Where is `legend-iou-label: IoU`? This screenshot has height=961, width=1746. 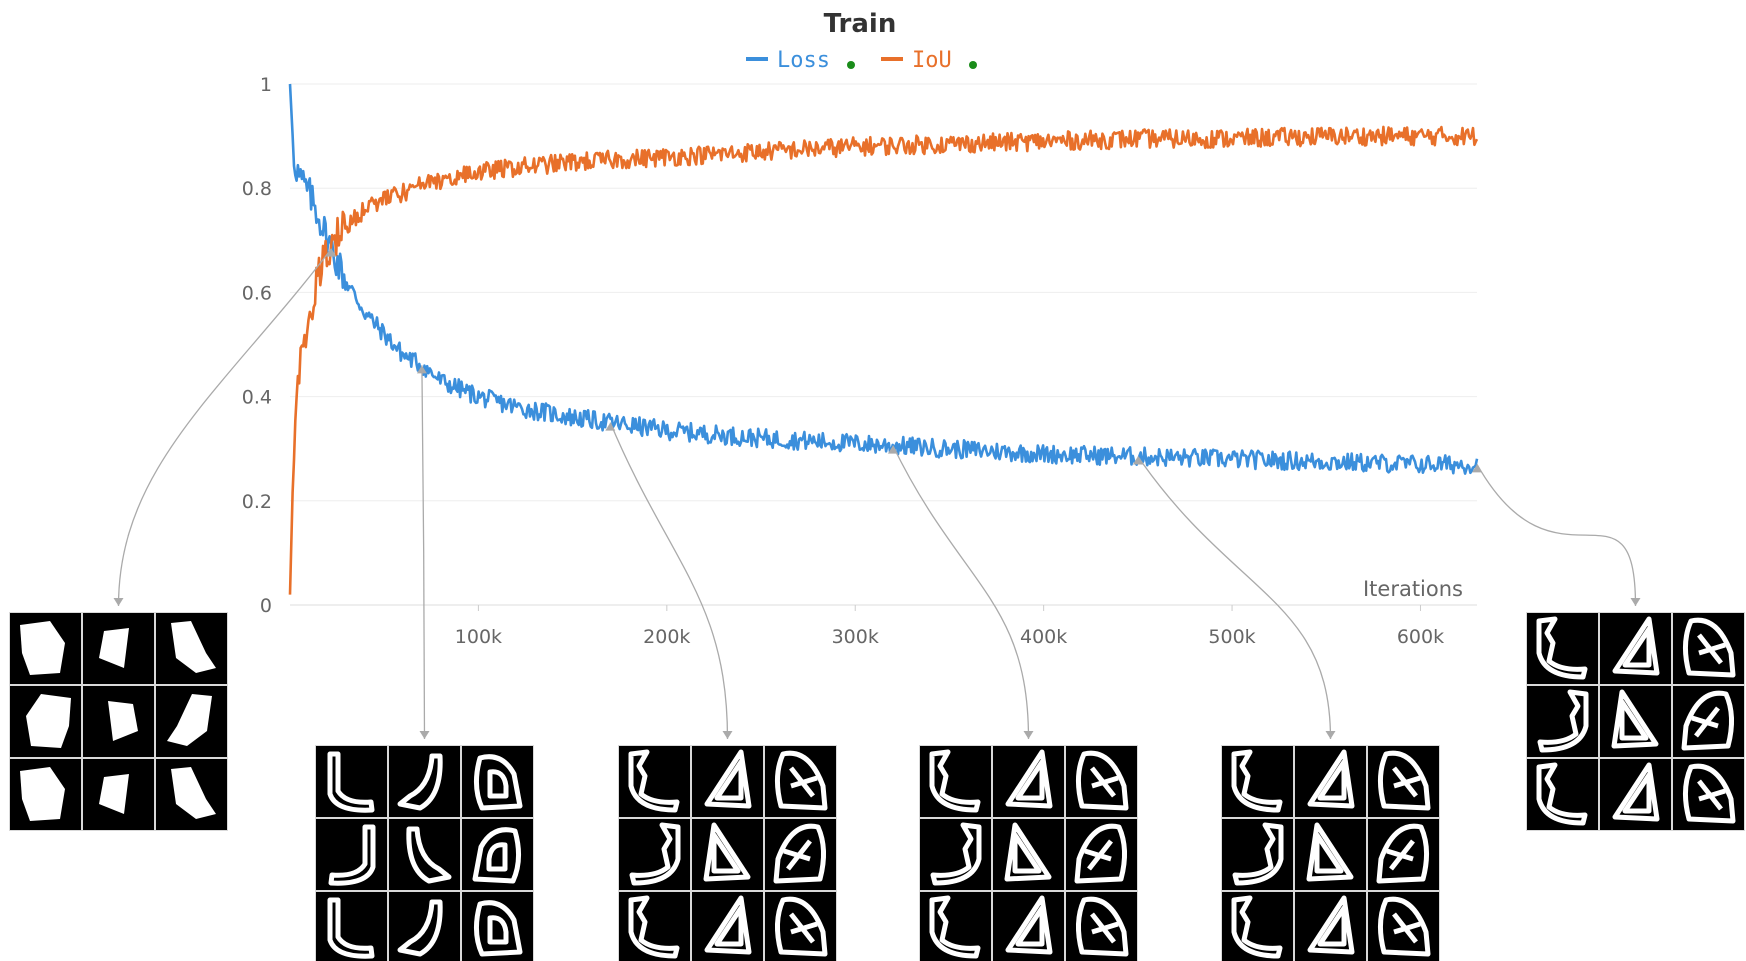 legend-iou-label: IoU is located at coordinates (932, 60).